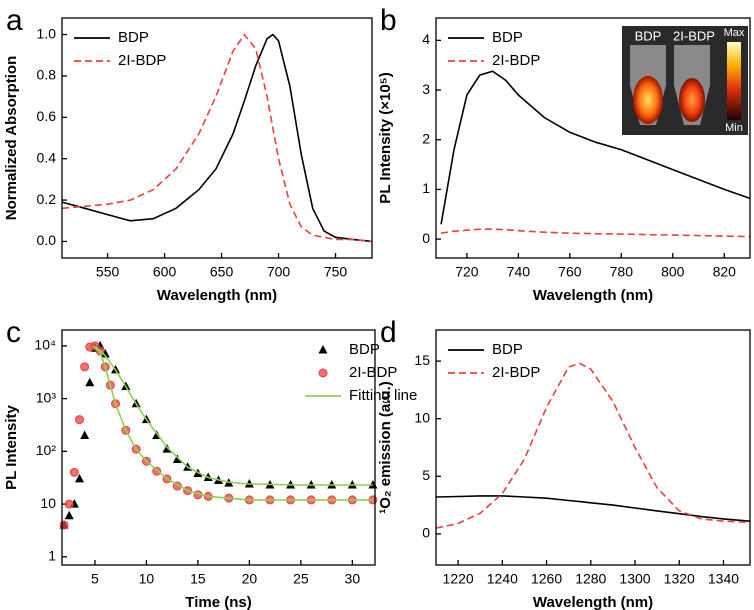  I want to click on y-tick-label: 5, so click(426, 475).